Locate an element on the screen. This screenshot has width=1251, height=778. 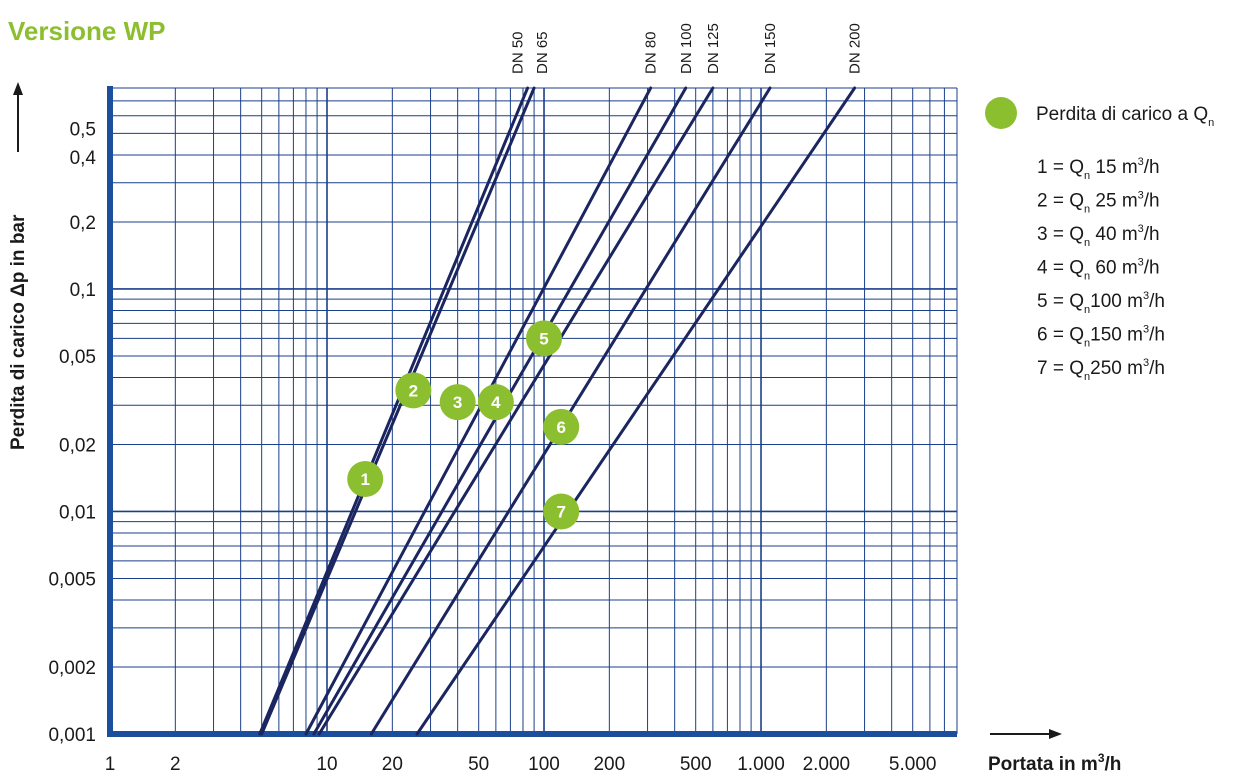
y-axis-arrow is located at coordinates (18, 117).